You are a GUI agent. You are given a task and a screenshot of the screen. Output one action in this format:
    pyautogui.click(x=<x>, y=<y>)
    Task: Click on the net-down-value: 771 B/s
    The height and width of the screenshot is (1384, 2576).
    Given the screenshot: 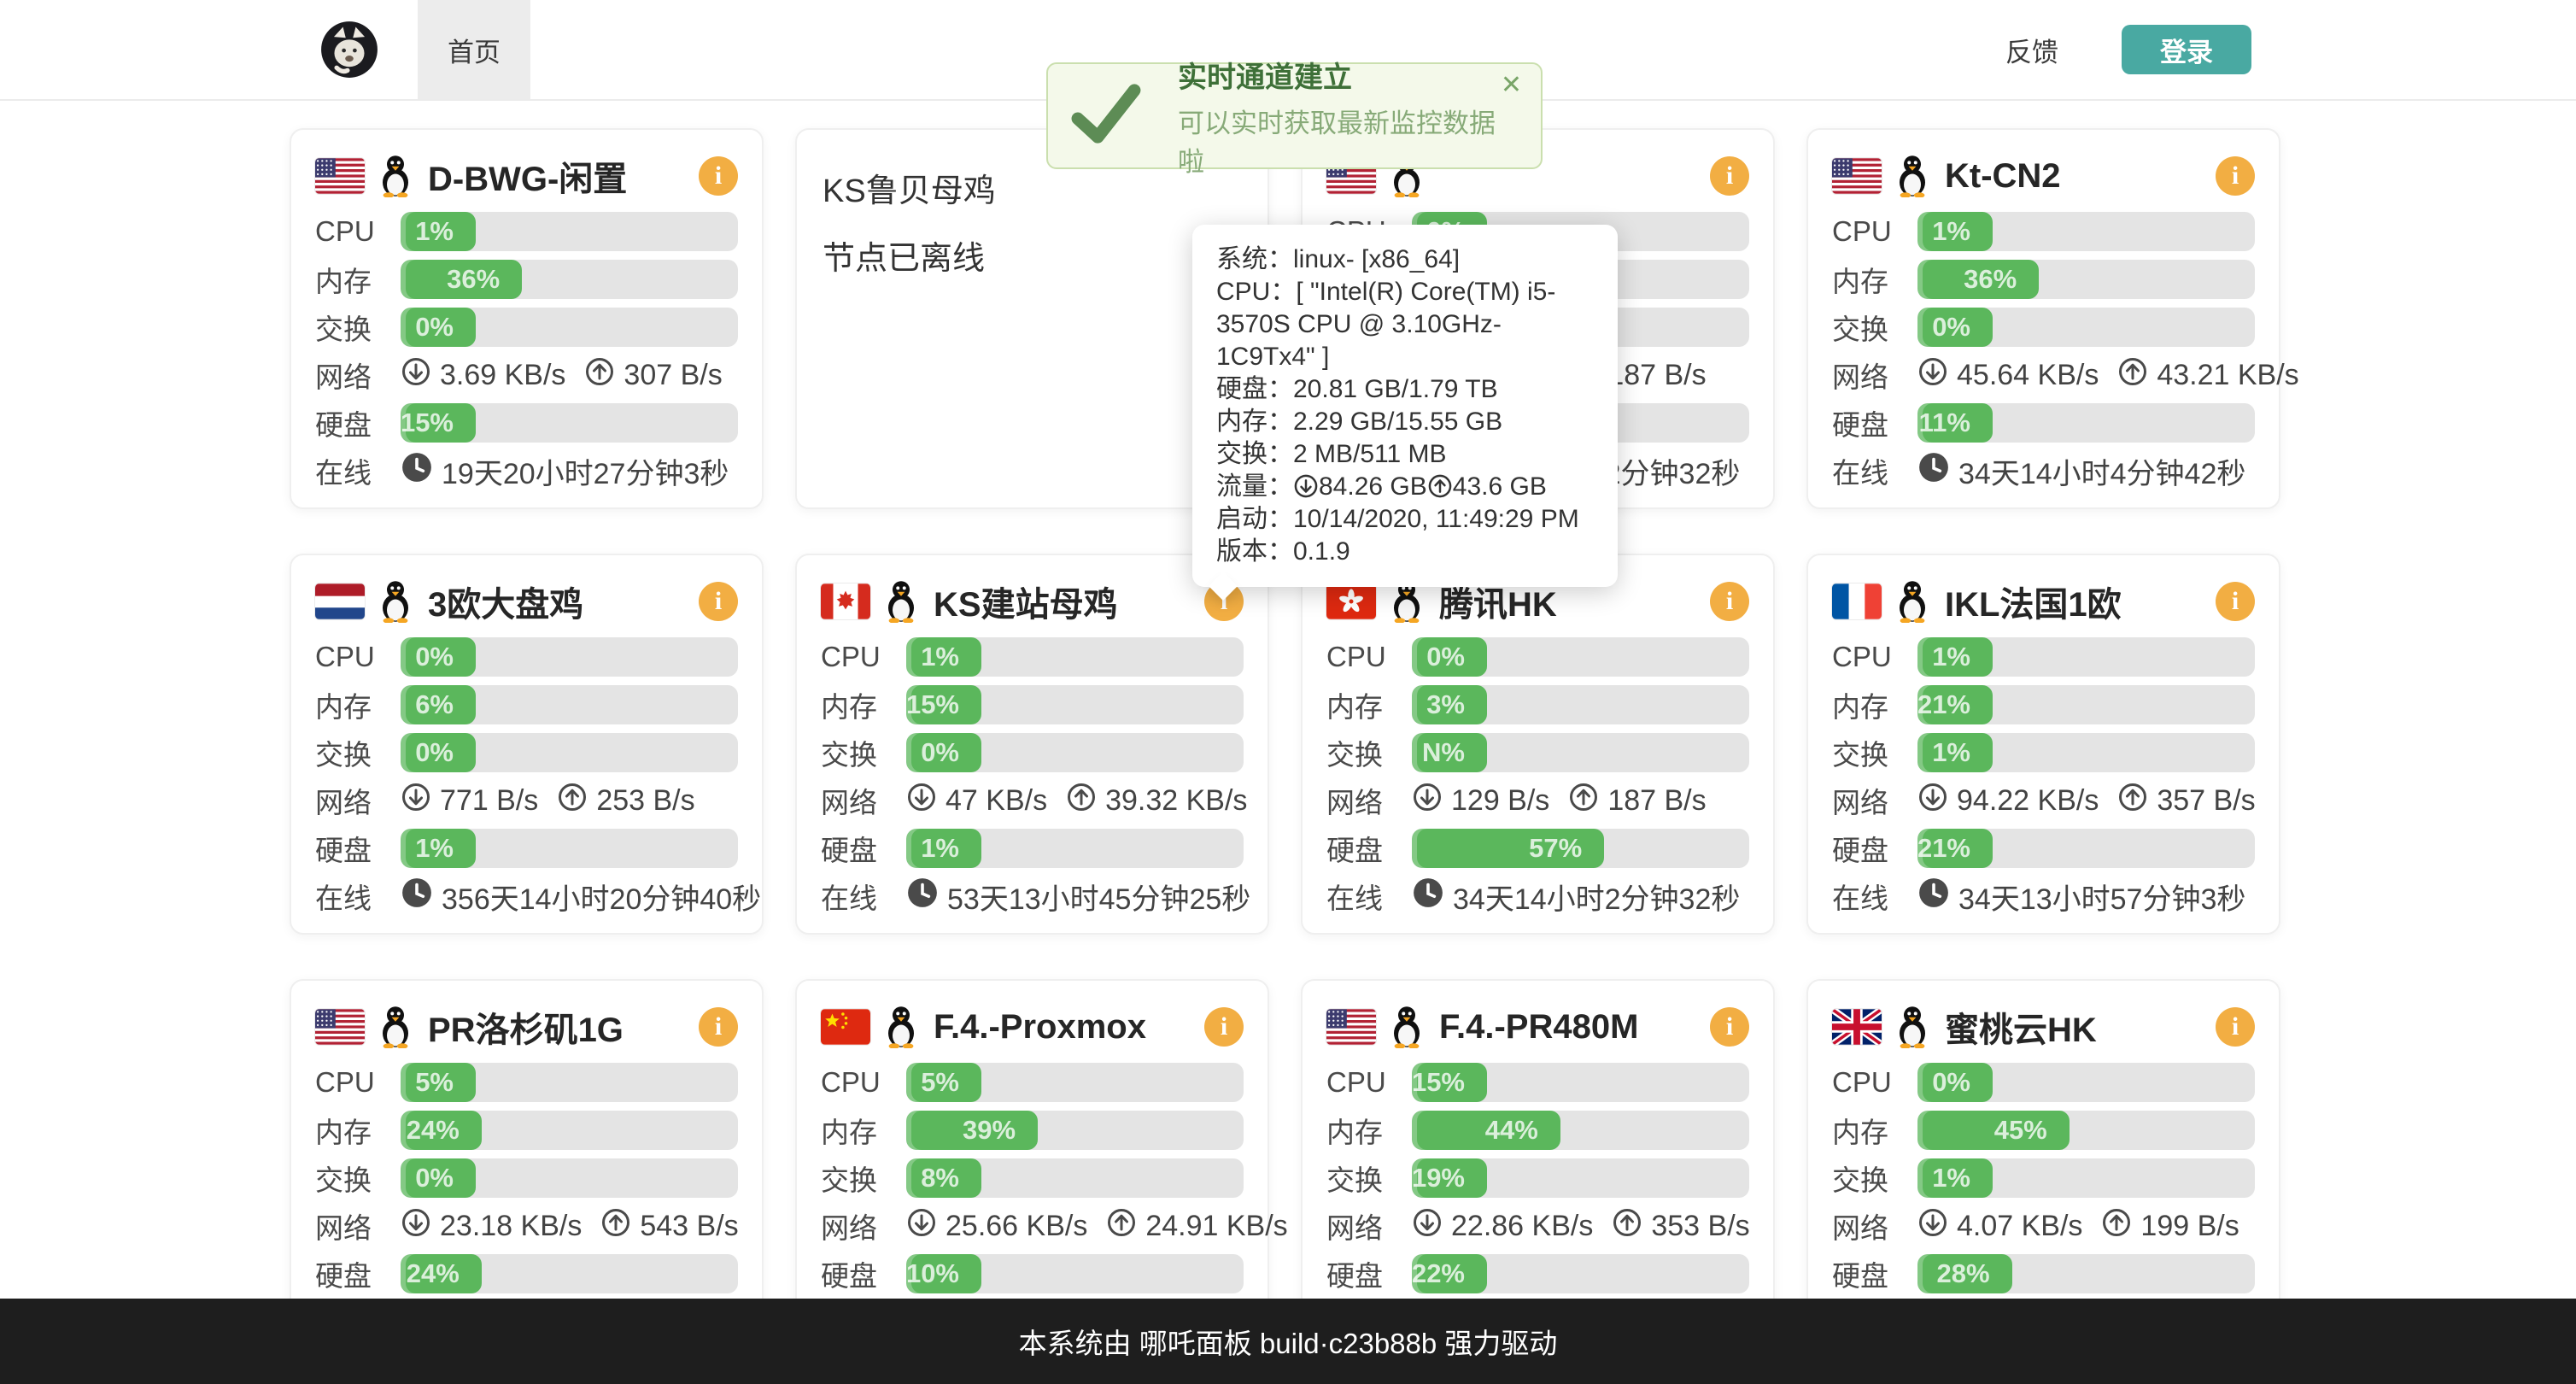 What is the action you would take?
    pyautogui.click(x=489, y=800)
    